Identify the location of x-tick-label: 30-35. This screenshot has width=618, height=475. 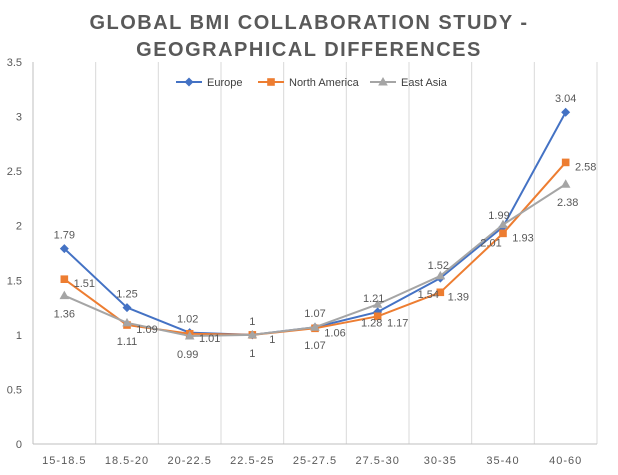
(440, 461).